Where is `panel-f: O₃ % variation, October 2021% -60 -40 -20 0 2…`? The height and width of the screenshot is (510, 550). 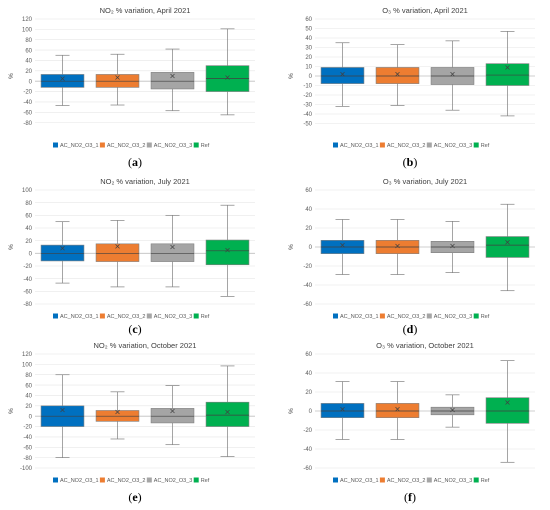
panel-f: O₃ % variation, October 2021% -60 -40 -20 0 2… is located at coordinates (415, 414).